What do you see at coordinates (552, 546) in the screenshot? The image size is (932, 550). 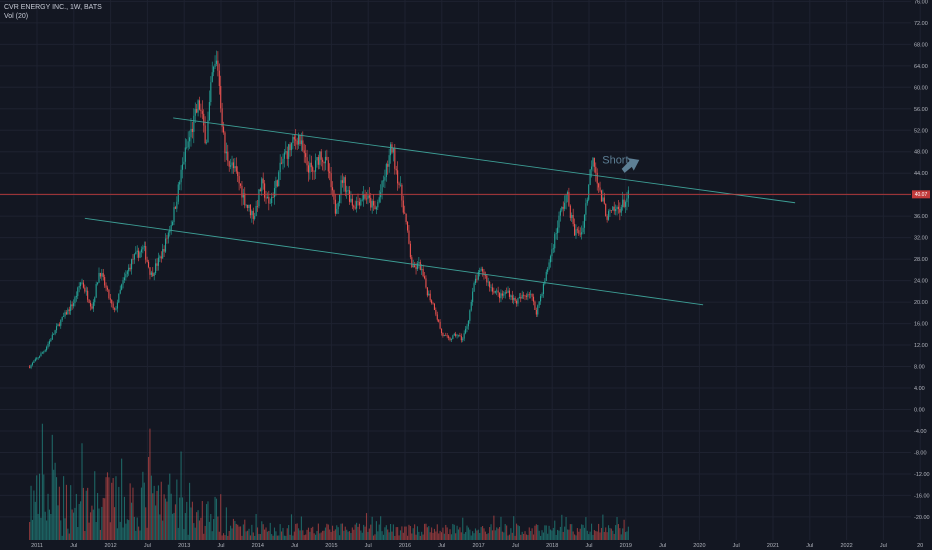 I see `time-tick-label: 2018` at bounding box center [552, 546].